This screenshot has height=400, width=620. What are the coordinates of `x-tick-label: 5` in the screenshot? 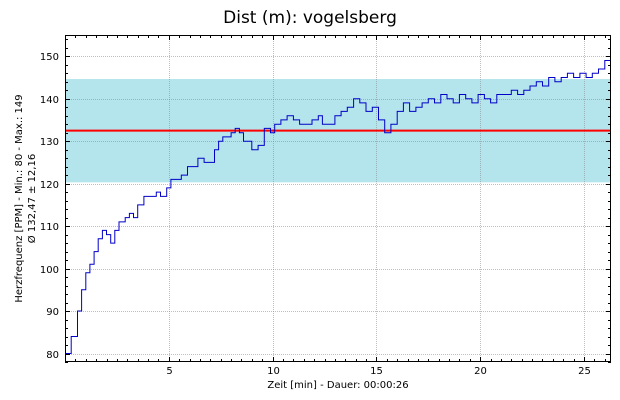 It's located at (169, 371).